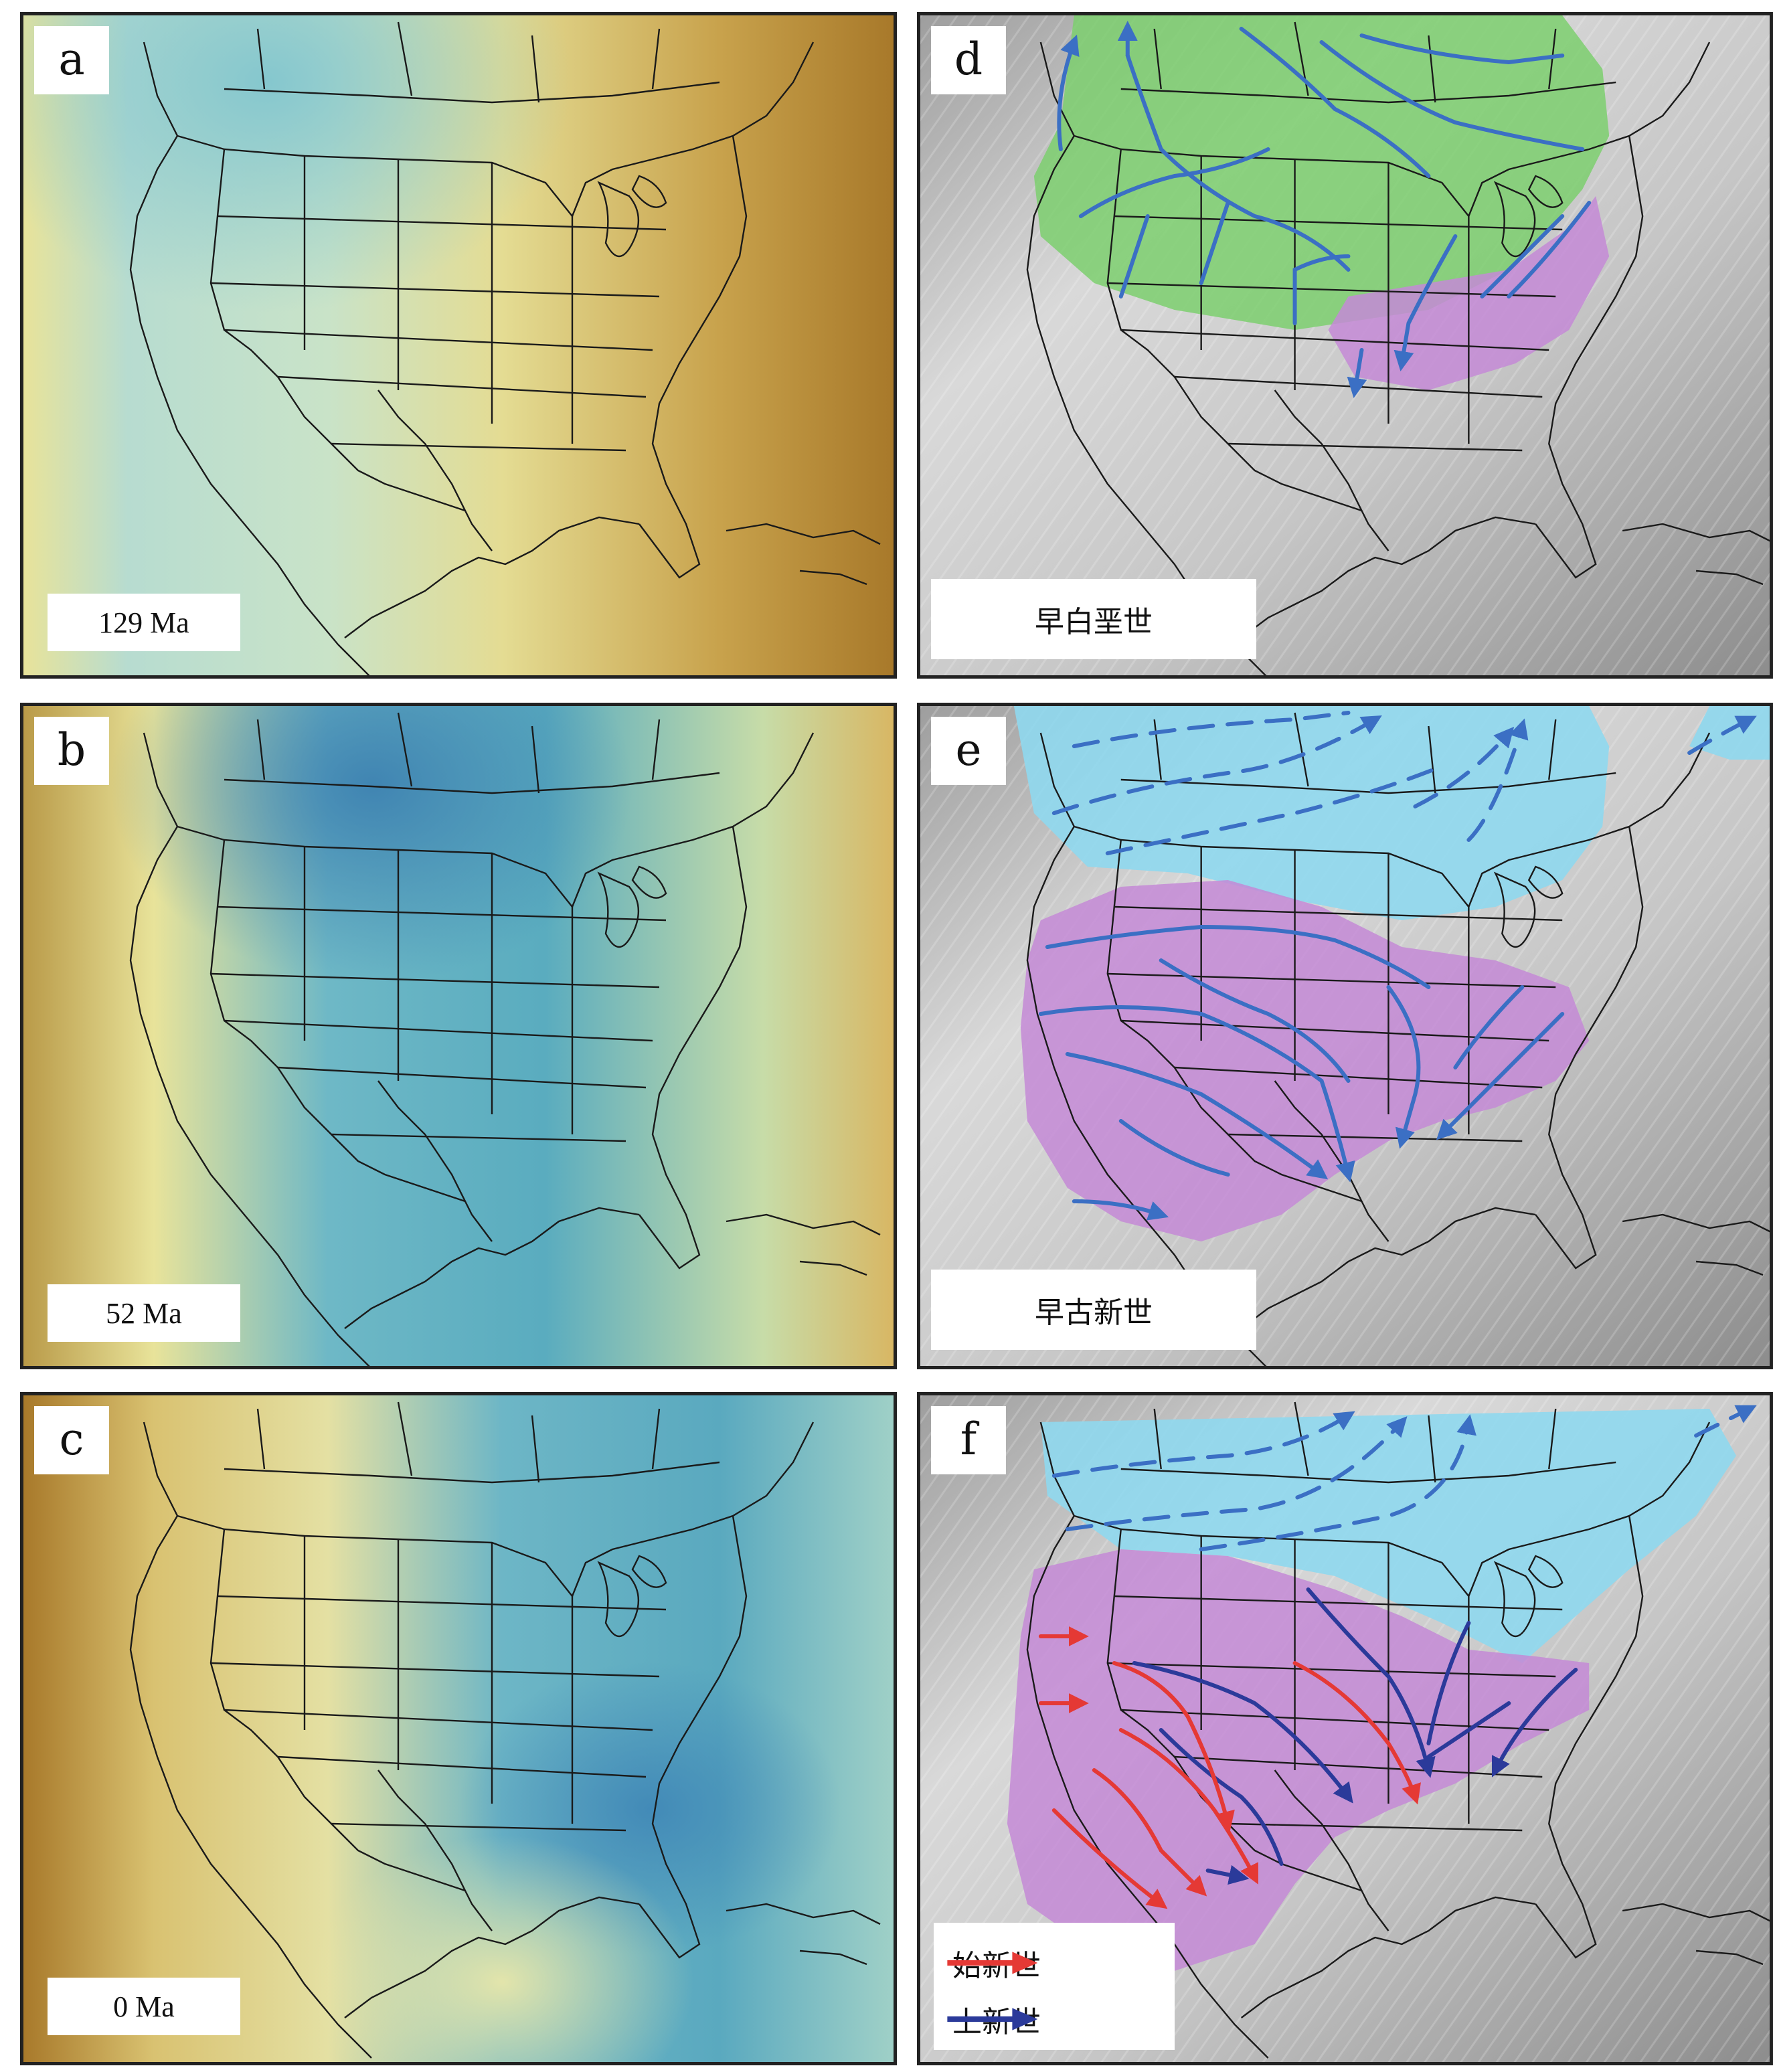 The image size is (1773, 2072). Describe the element at coordinates (1054, 1986) in the screenshot. I see `legend: 始新世 上新世` at that location.